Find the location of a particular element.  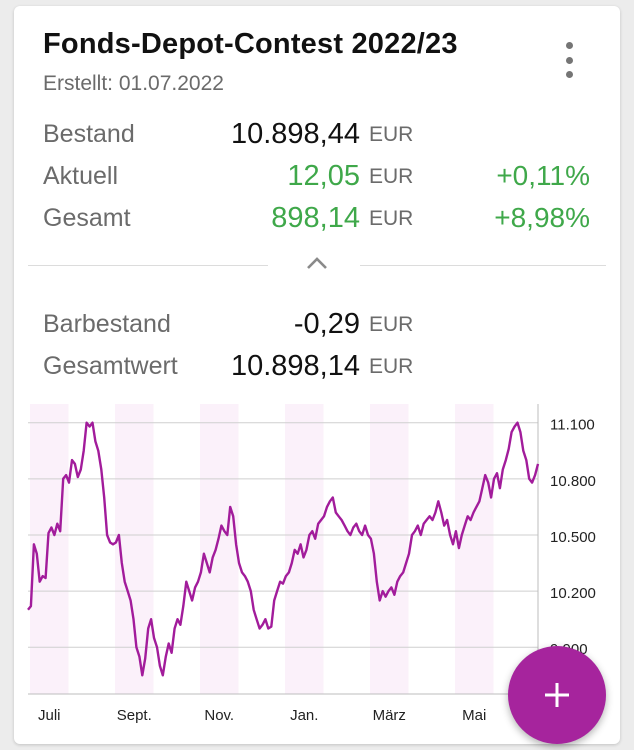

row-label: Gesamtwert is located at coordinates (110, 366).